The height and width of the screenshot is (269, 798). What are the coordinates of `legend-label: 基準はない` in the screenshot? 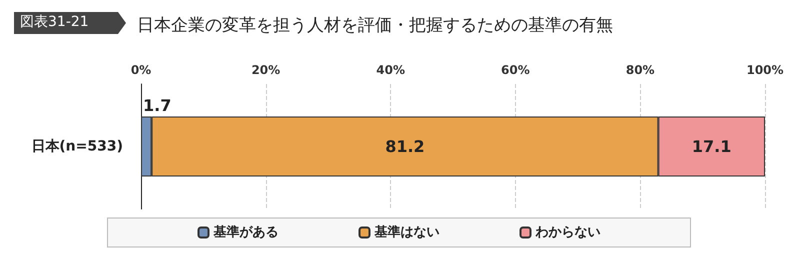 It's located at (407, 232).